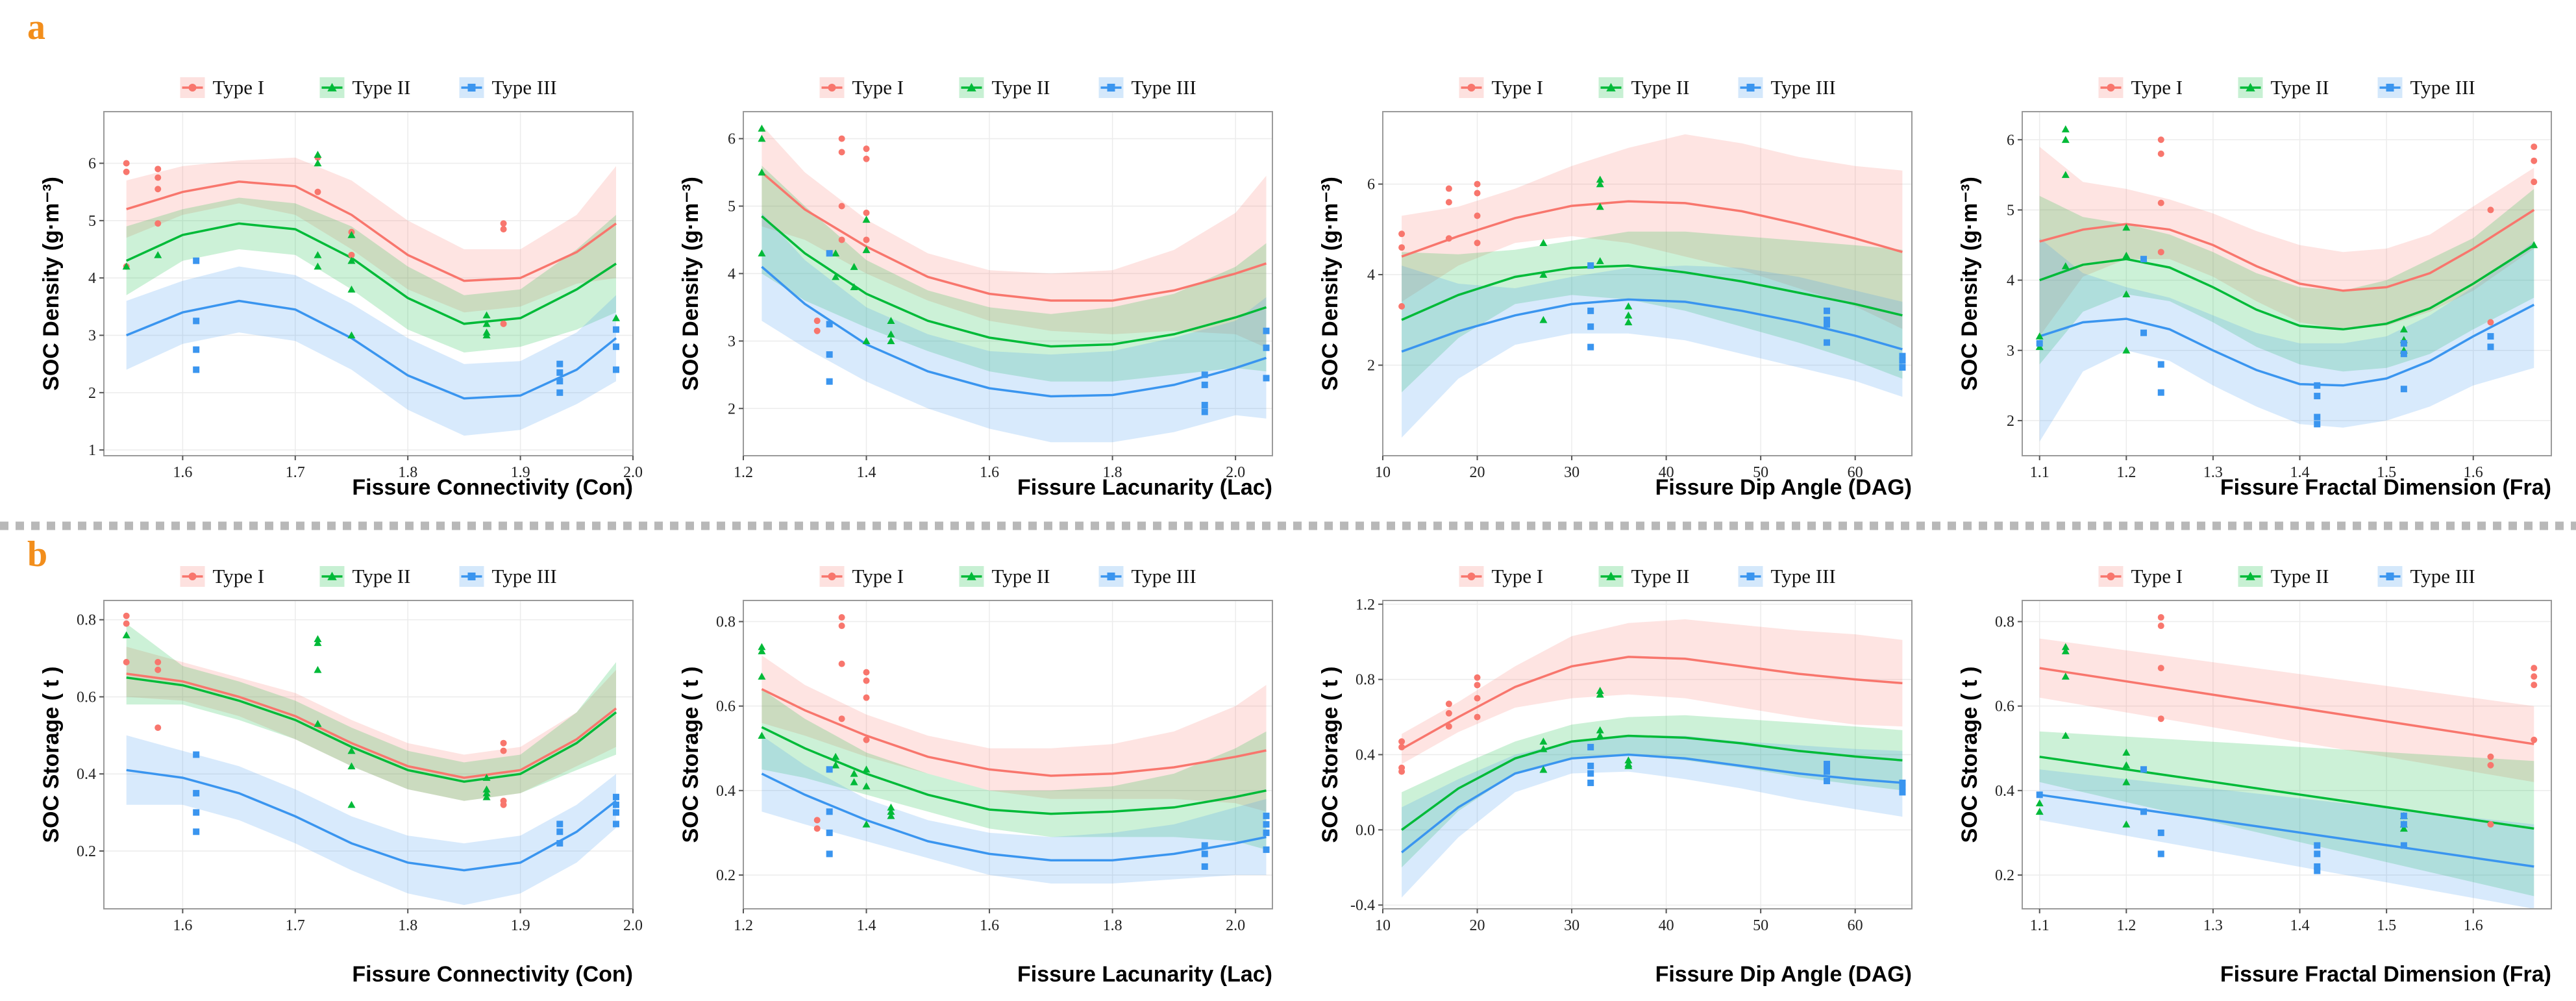  I want to click on x-tick-label: 1.5, so click(2386, 925).